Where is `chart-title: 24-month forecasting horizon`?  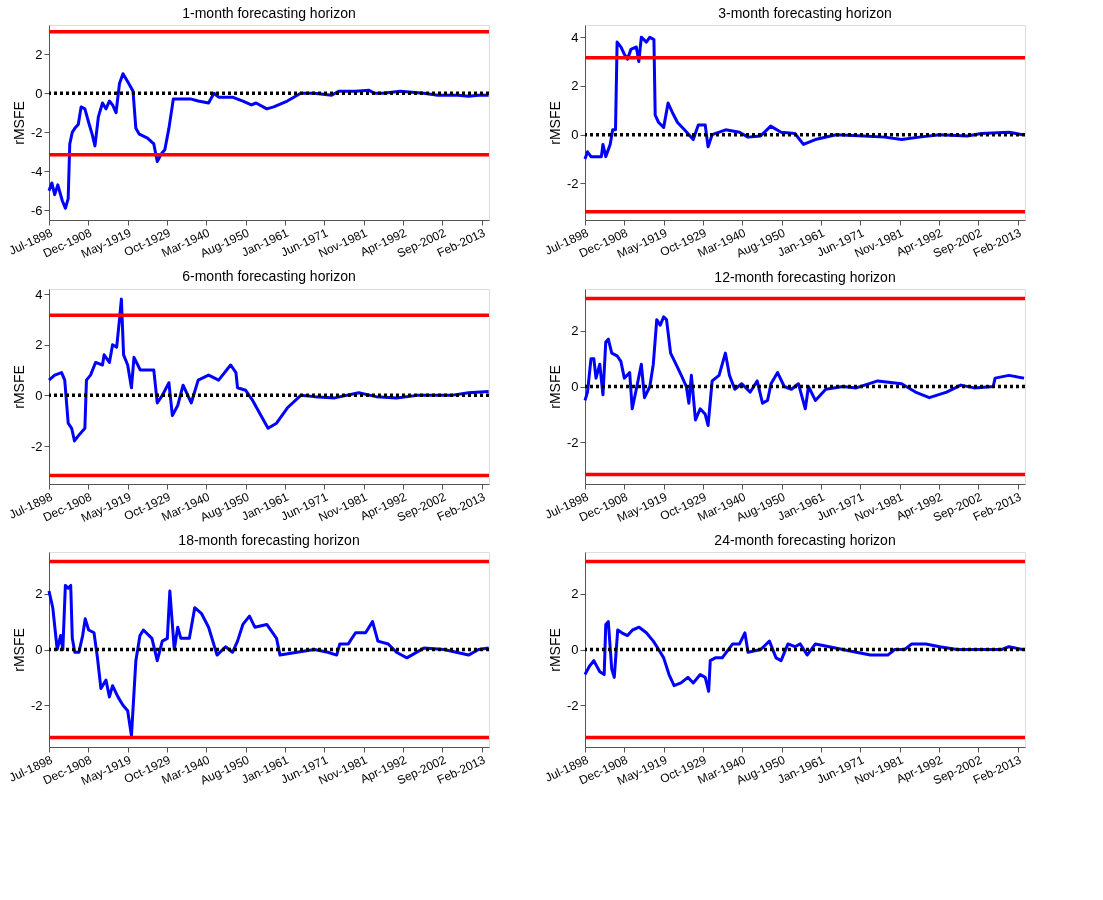 chart-title: 24-month forecasting horizon is located at coordinates (805, 540).